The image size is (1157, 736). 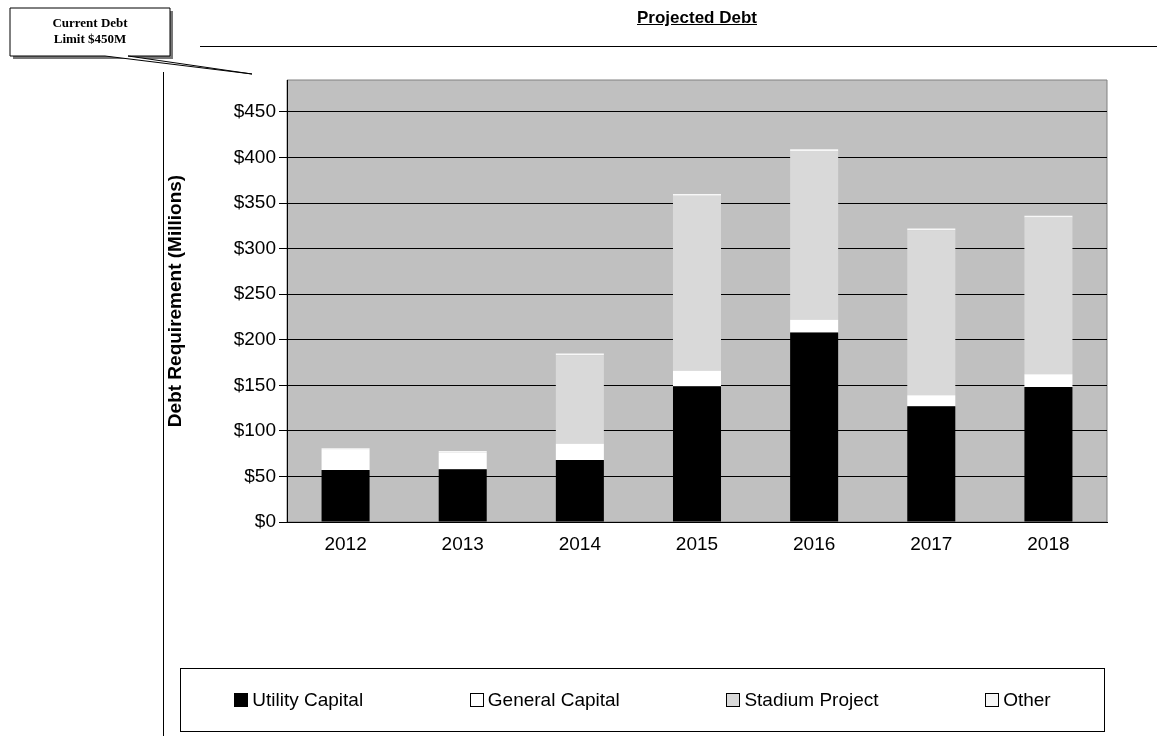 What do you see at coordinates (697, 543) in the screenshot?
I see `x-tick-label: 2015` at bounding box center [697, 543].